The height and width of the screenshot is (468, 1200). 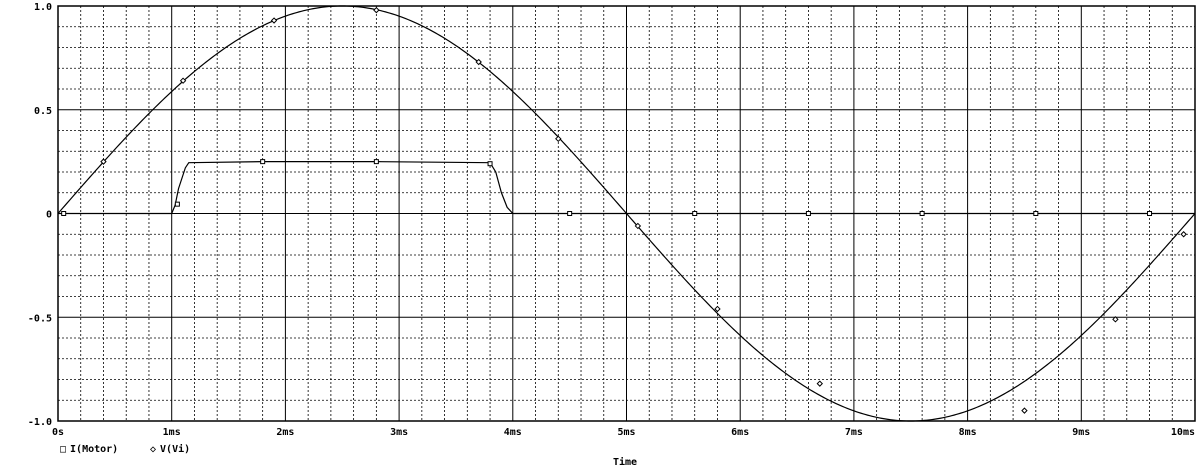 What do you see at coordinates (285, 432) in the screenshot?
I see `x-tick-label: 2ms` at bounding box center [285, 432].